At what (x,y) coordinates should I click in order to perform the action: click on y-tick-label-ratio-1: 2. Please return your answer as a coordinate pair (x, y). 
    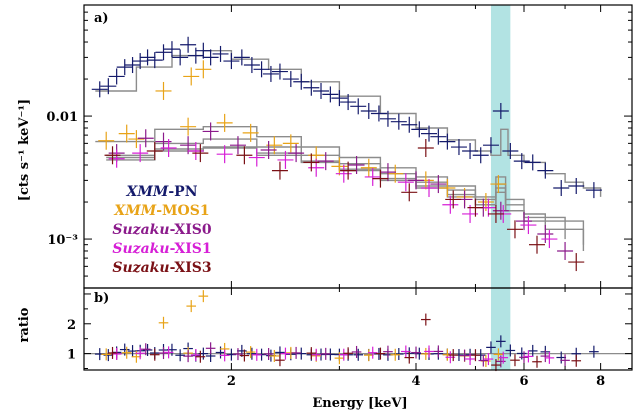
    Looking at the image, I should click on (71, 325).